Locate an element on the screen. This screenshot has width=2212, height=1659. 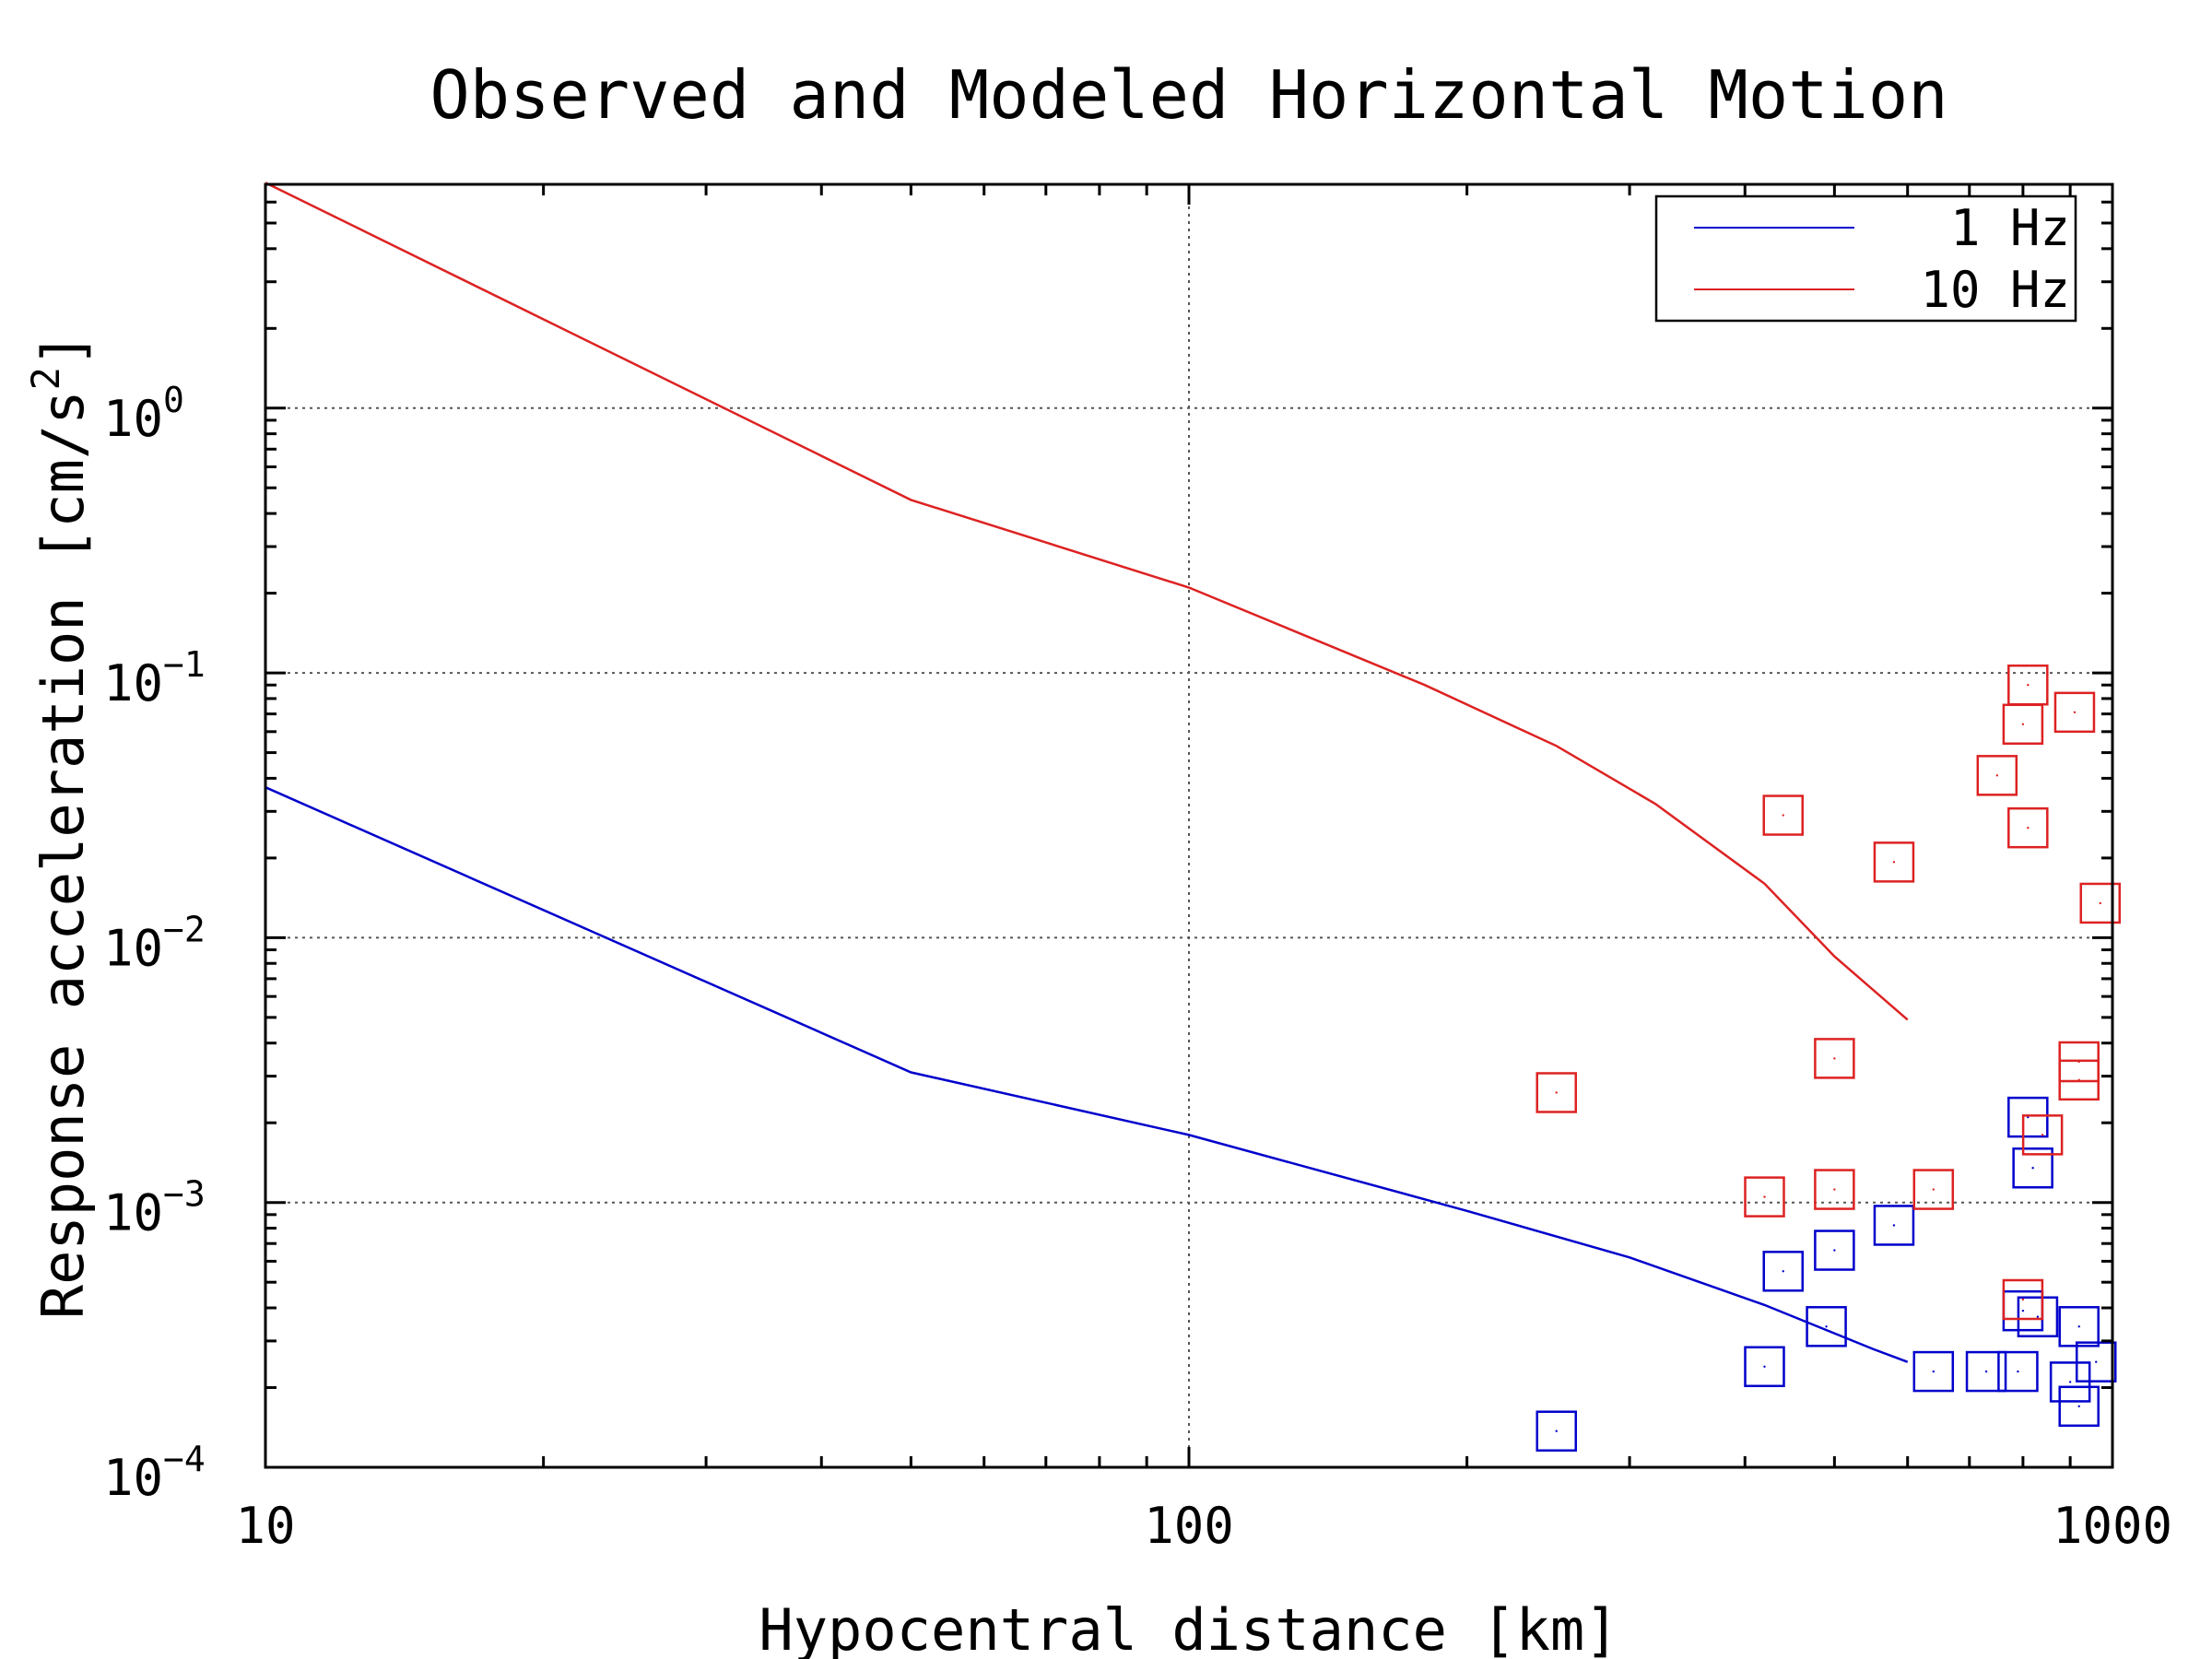
y-tick-label-exp: 0 is located at coordinates (173, 400).